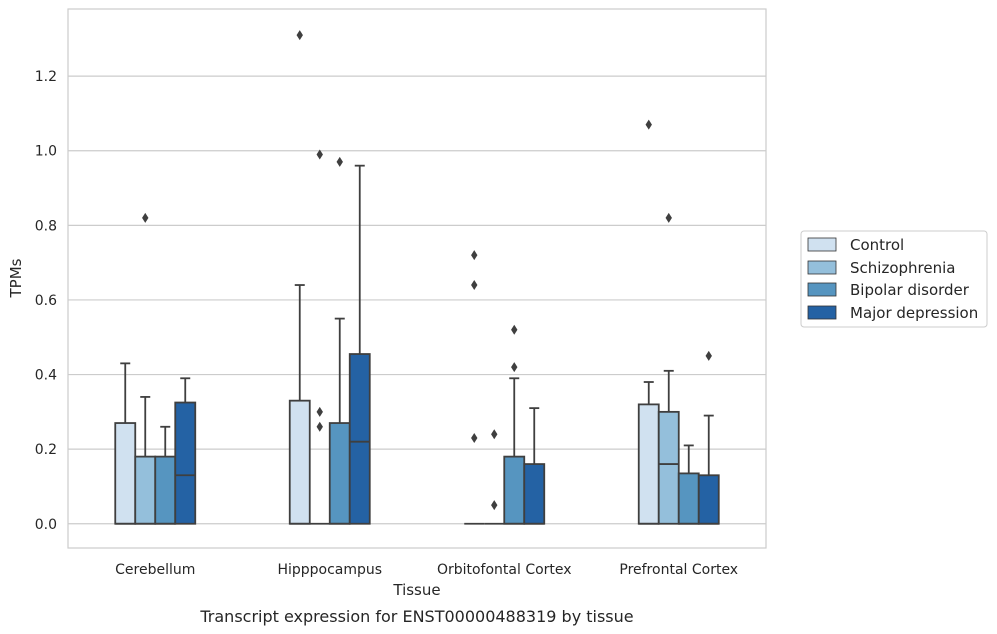 The image size is (997, 634). What do you see at coordinates (678, 570) in the screenshot?
I see `x-tick-label: Prefrontal Cortex` at bounding box center [678, 570].